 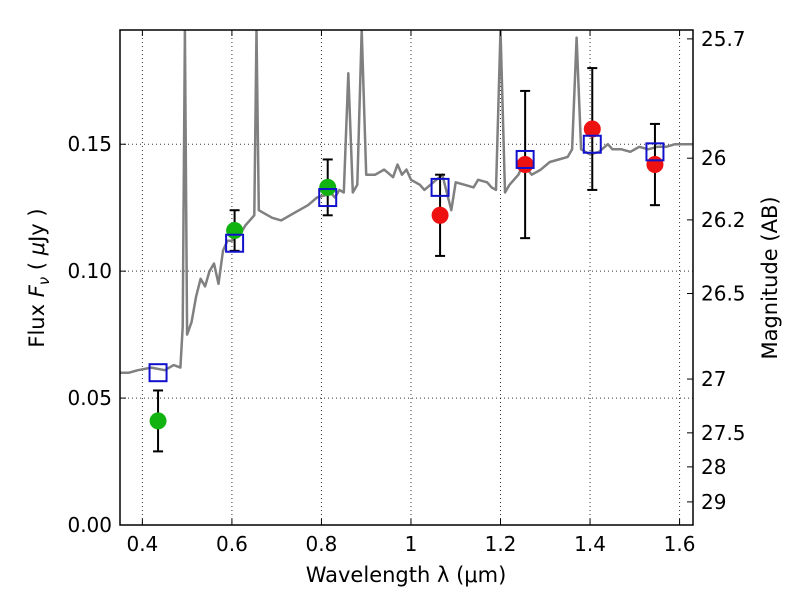 I want to click on x-axis-label: Wavelength λ (μm), so click(x=406, y=575).